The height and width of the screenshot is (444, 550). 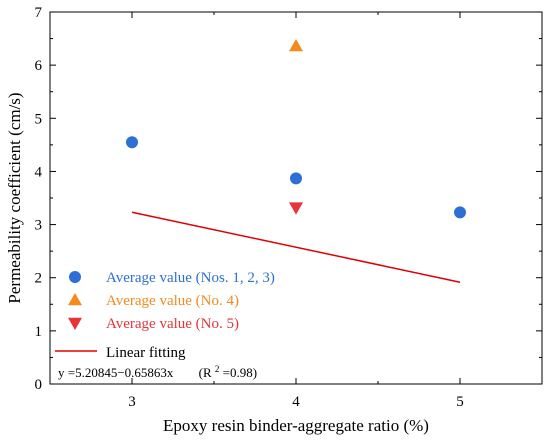 What do you see at coordinates (39, 385) in the screenshot?
I see `y-tick-label: 0` at bounding box center [39, 385].